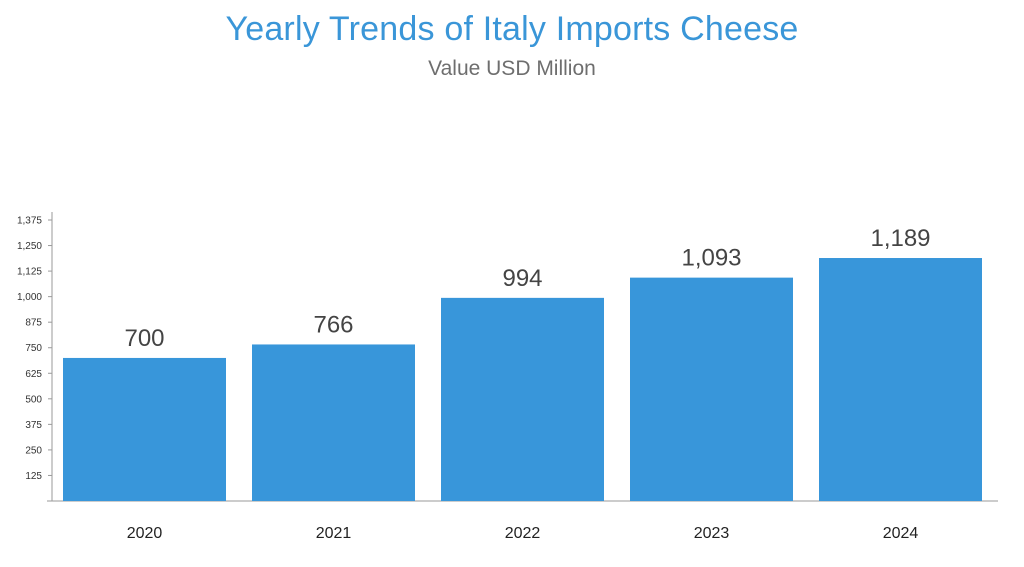 The width and height of the screenshot is (1024, 567). I want to click on category-label-2022: 2022, so click(523, 533).